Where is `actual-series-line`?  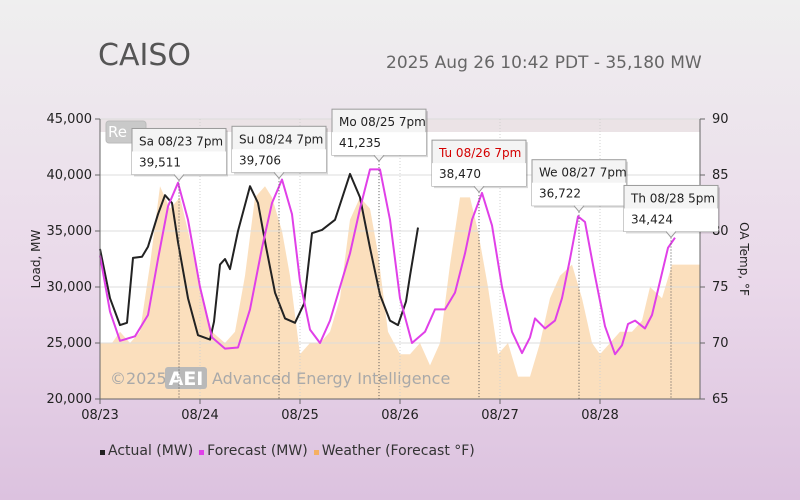 actual-series-line is located at coordinates (259, 256).